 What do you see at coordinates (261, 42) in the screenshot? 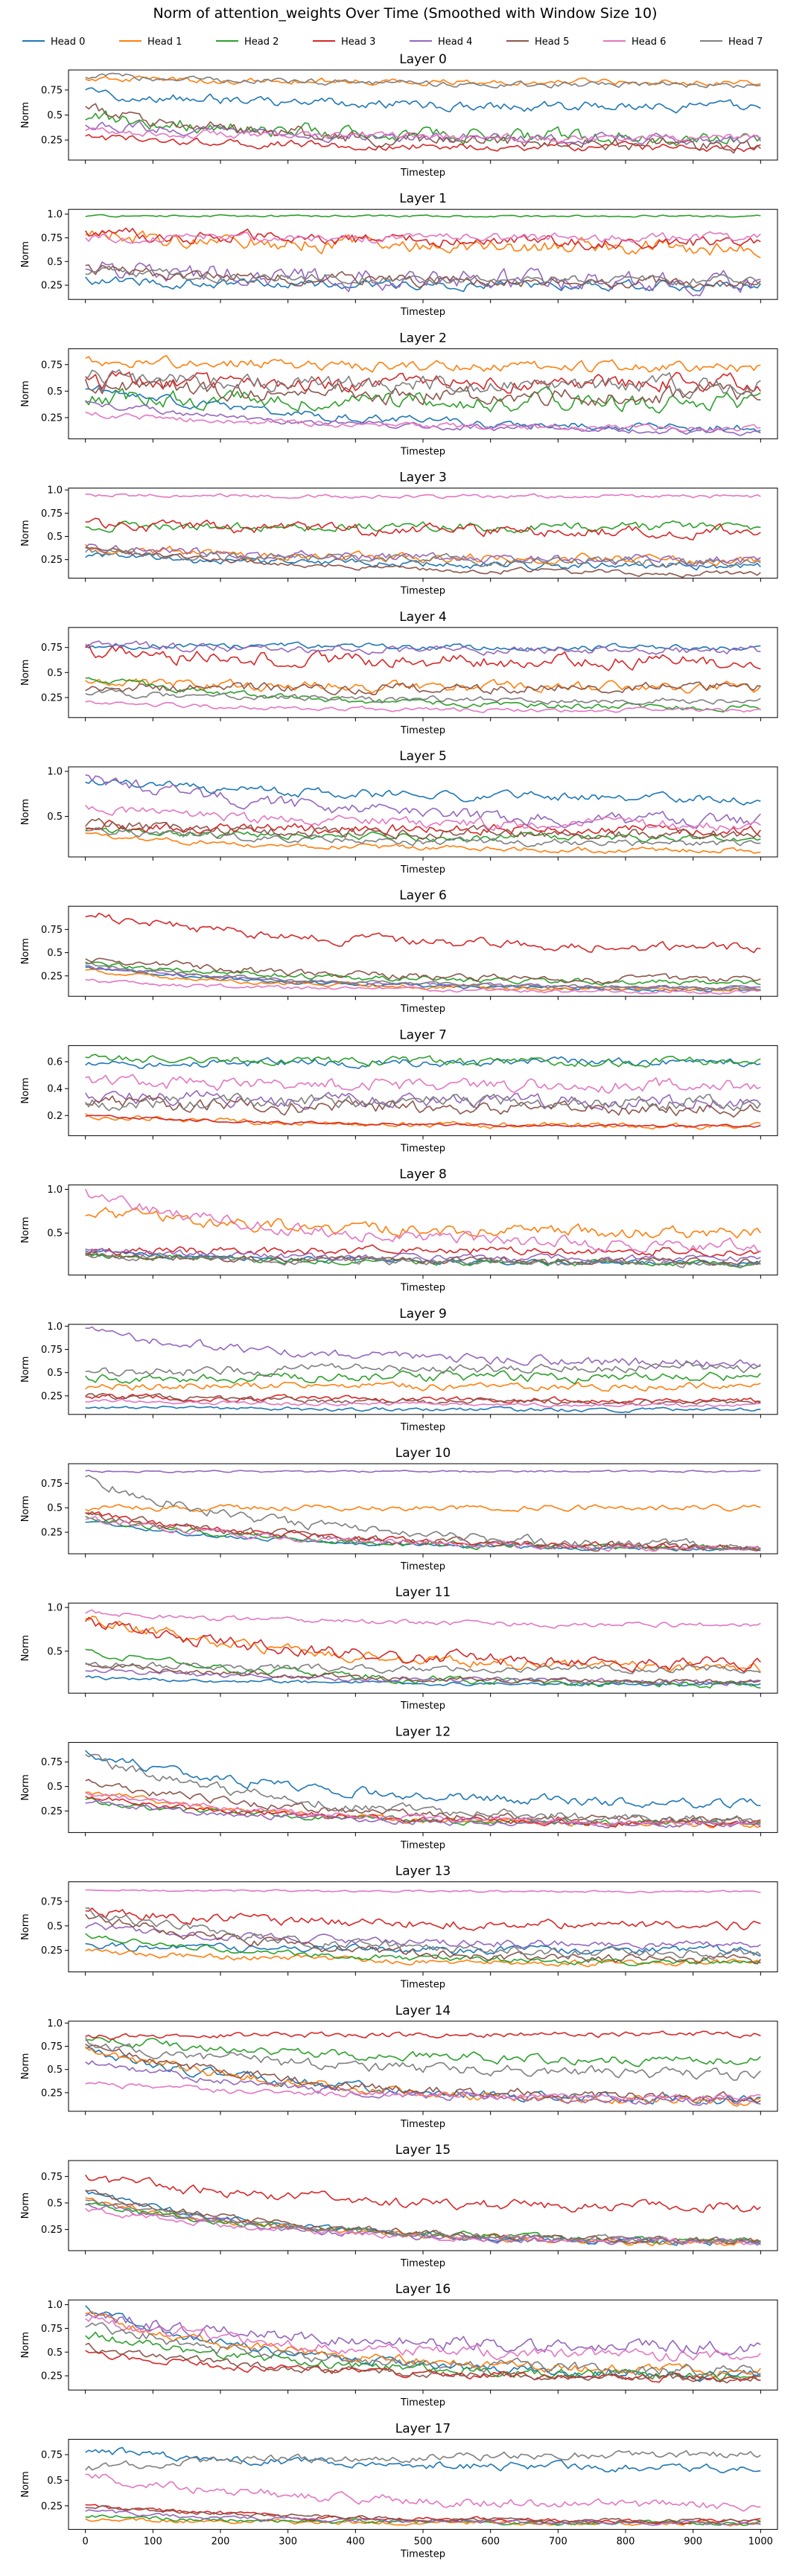
I see `legend-label: Head 2` at bounding box center [261, 42].